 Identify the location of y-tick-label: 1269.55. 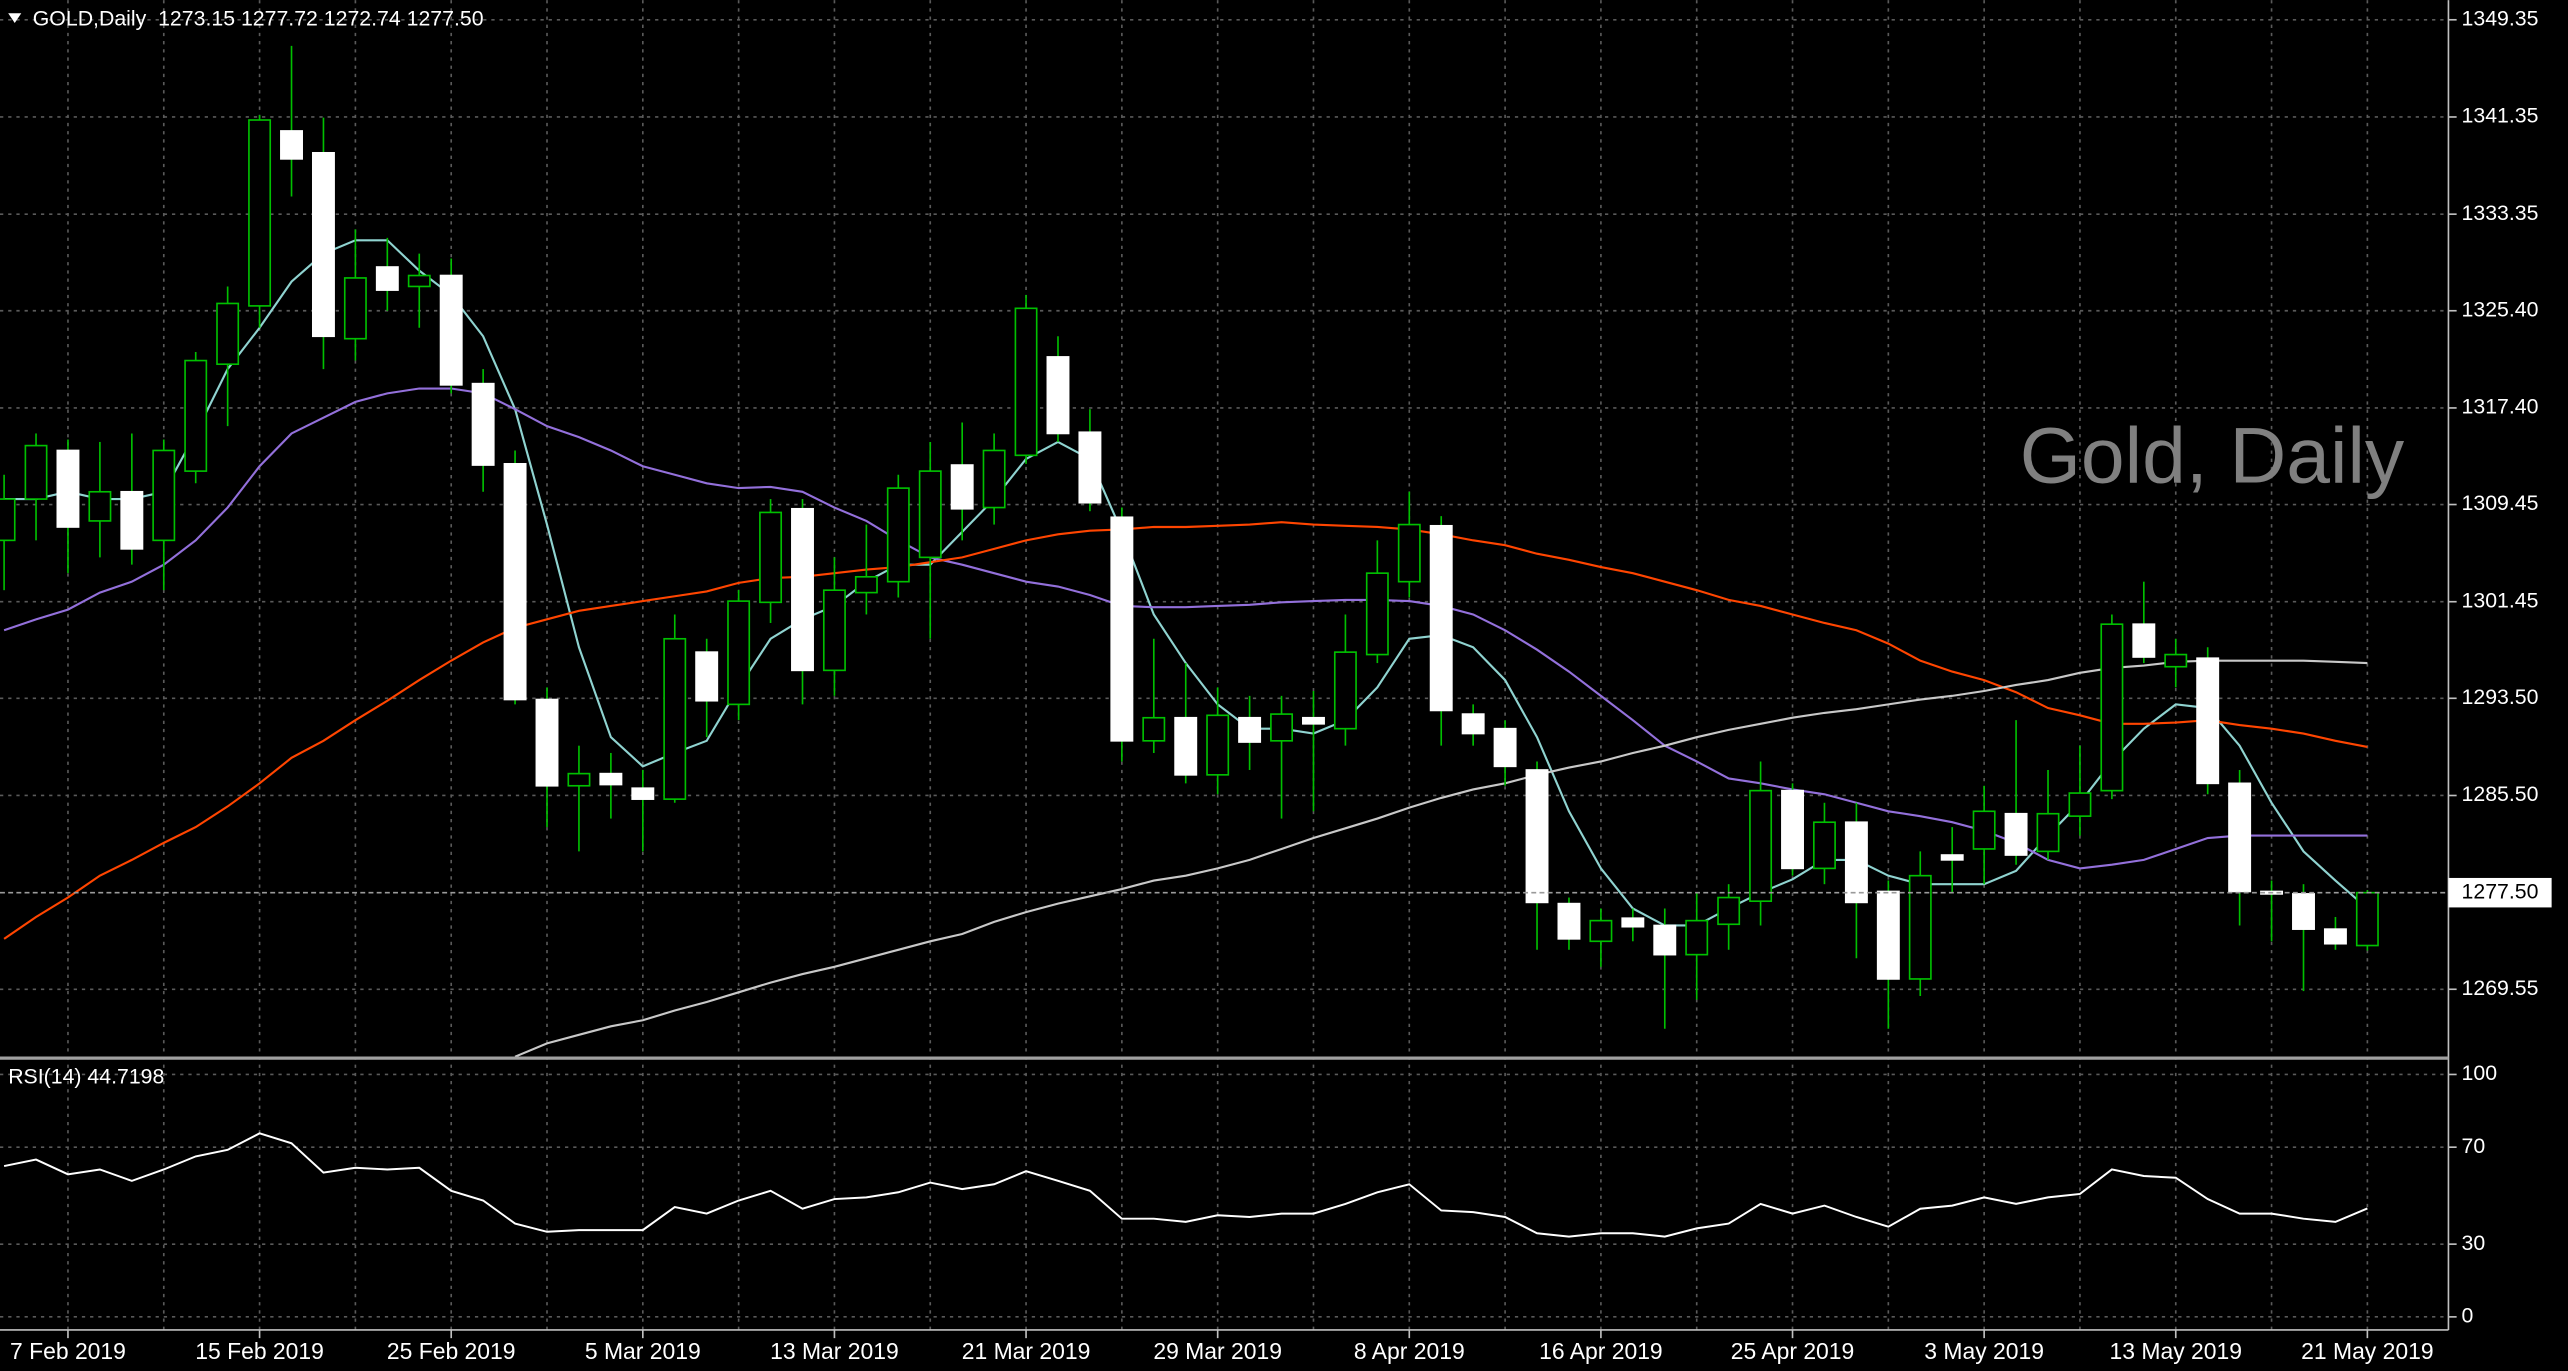
(2500, 988).